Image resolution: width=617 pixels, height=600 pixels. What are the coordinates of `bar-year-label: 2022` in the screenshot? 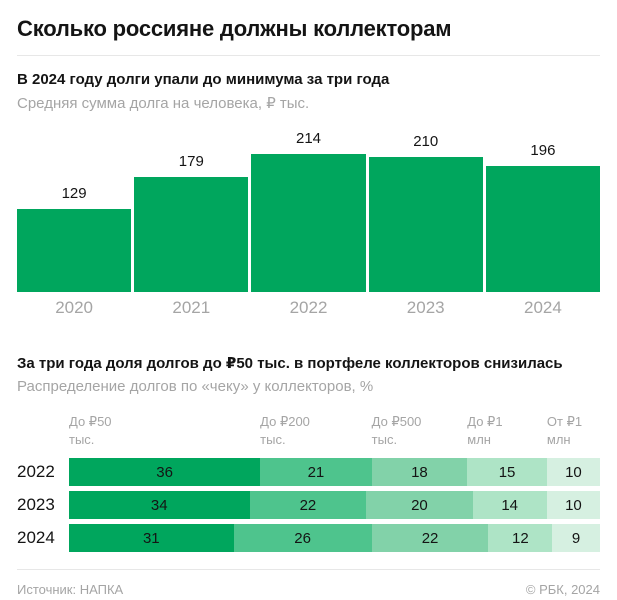 It's located at (308, 307).